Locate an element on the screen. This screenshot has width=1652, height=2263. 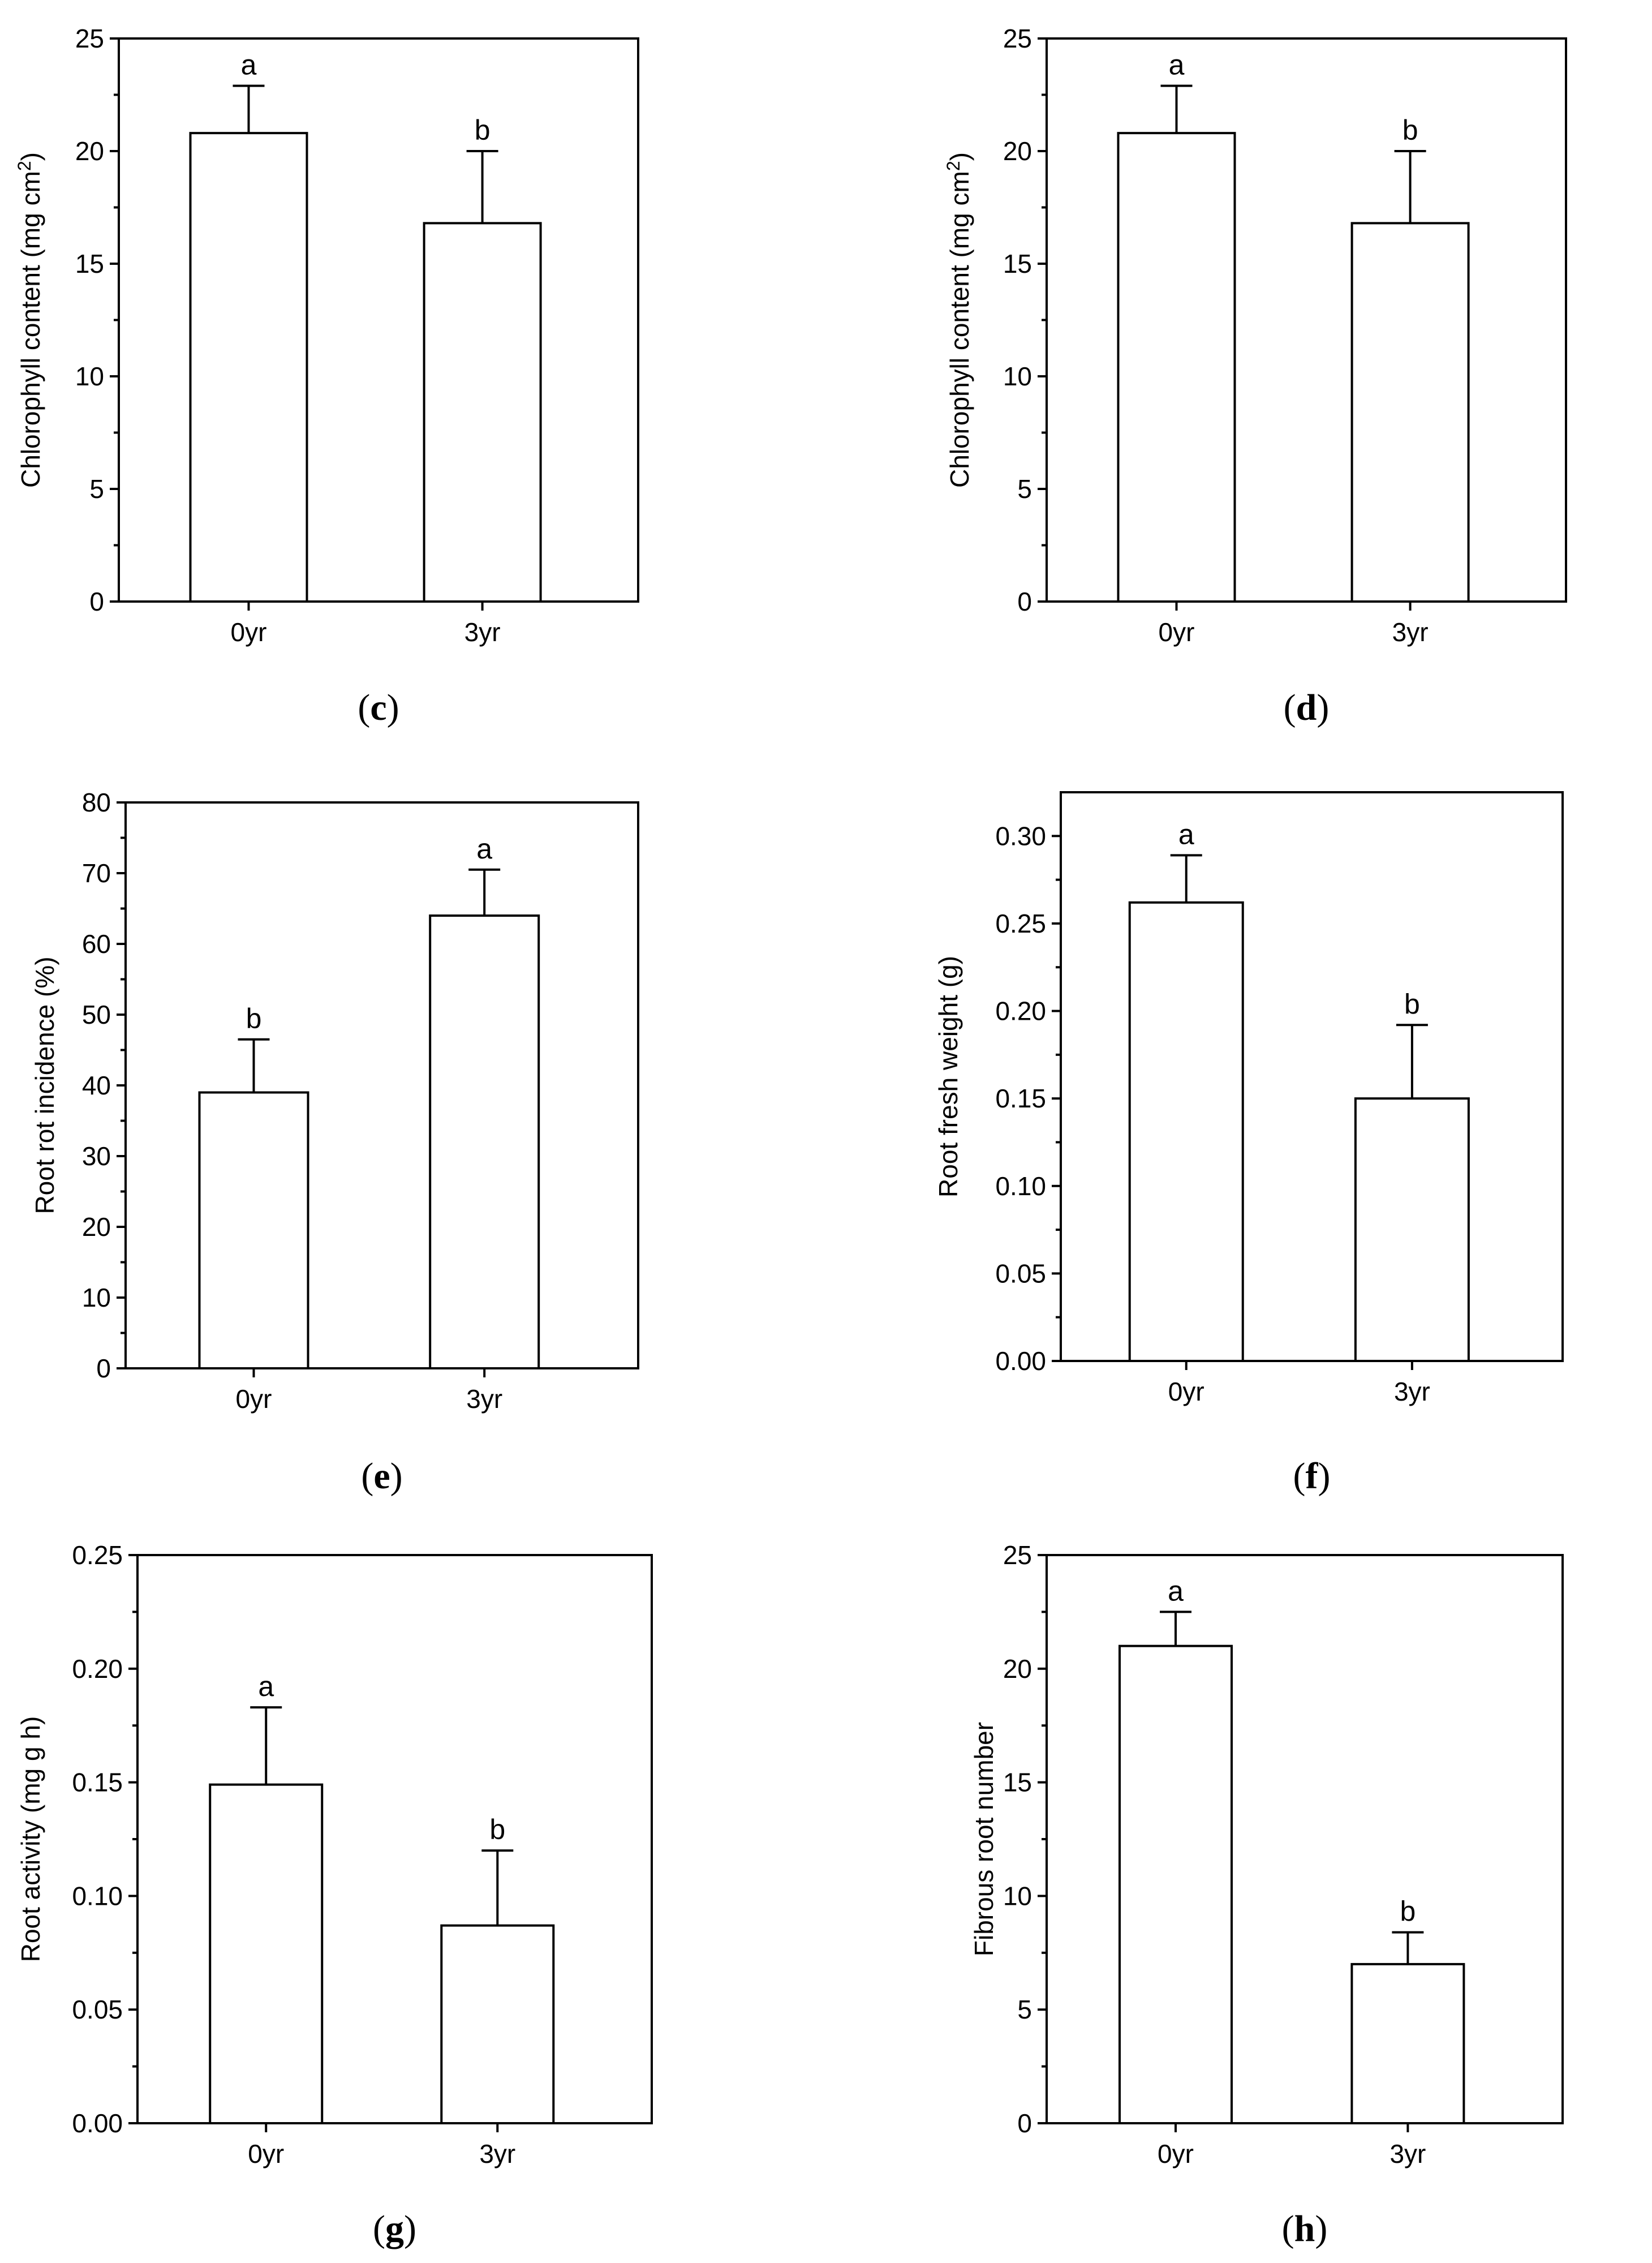
panel-label: (g) is located at coordinates (394, 2228).